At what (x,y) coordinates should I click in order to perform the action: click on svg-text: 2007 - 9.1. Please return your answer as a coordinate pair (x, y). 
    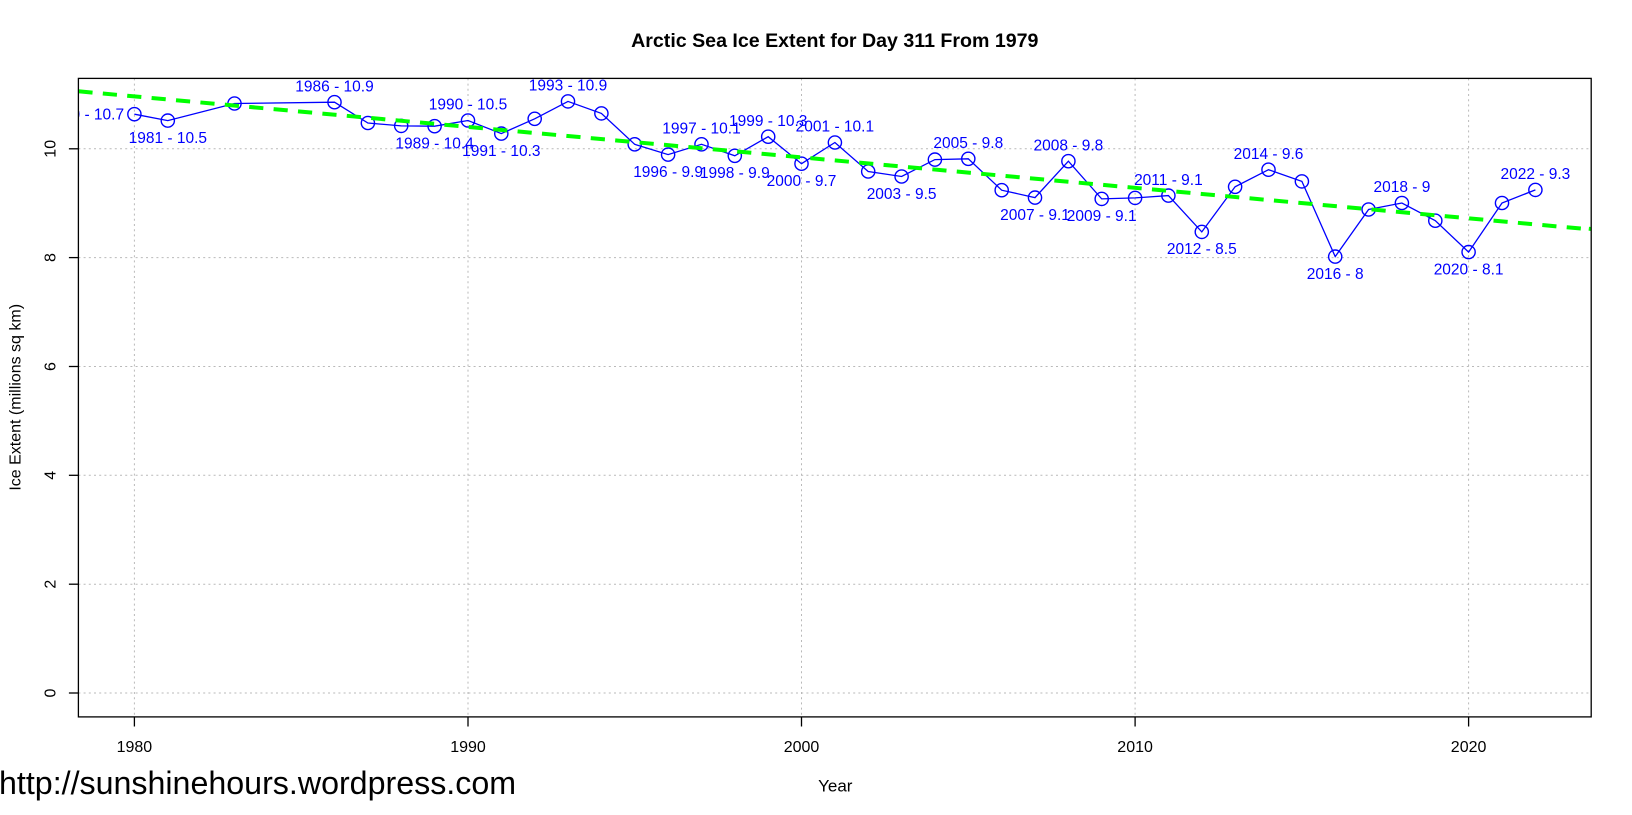
    Looking at the image, I should click on (1035, 215).